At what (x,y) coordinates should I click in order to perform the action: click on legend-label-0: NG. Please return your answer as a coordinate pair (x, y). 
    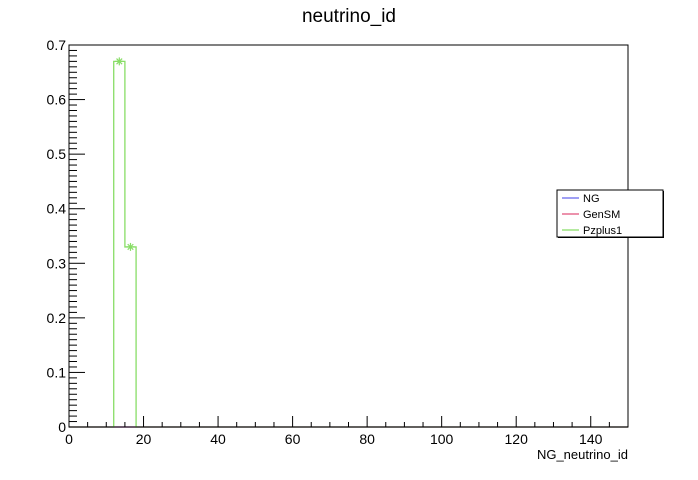
    Looking at the image, I should click on (591, 199).